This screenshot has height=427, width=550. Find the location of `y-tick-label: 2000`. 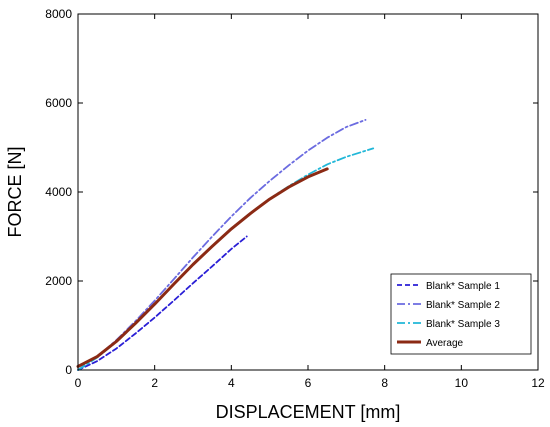

y-tick-label: 2000 is located at coordinates (58, 281).